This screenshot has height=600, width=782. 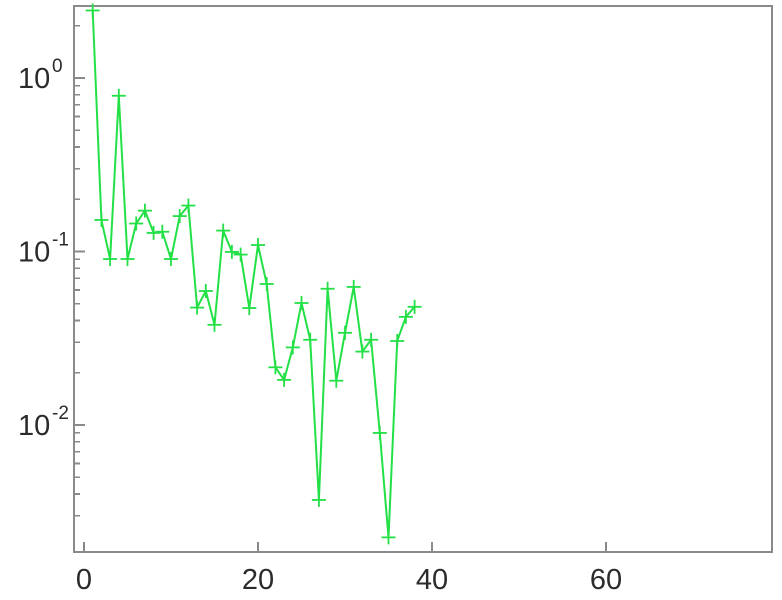 I want to click on y-tick-label-exponent: -1, so click(x=60, y=240).